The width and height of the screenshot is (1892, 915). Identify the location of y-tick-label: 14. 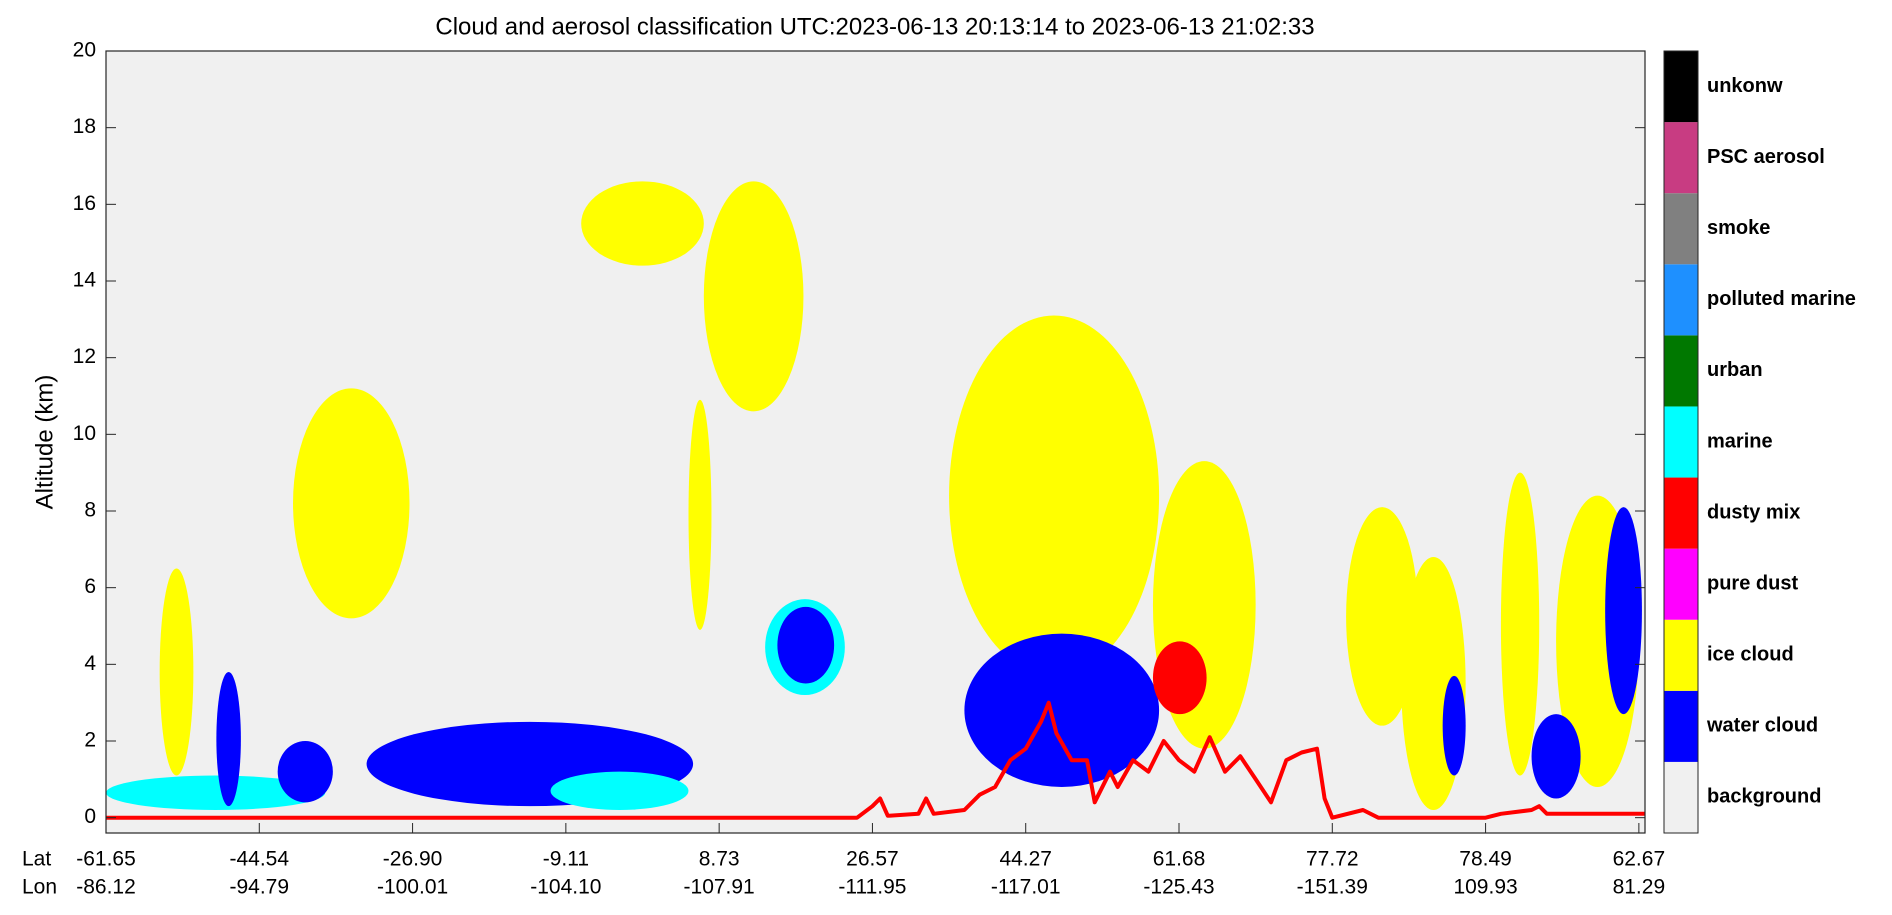
(85, 280).